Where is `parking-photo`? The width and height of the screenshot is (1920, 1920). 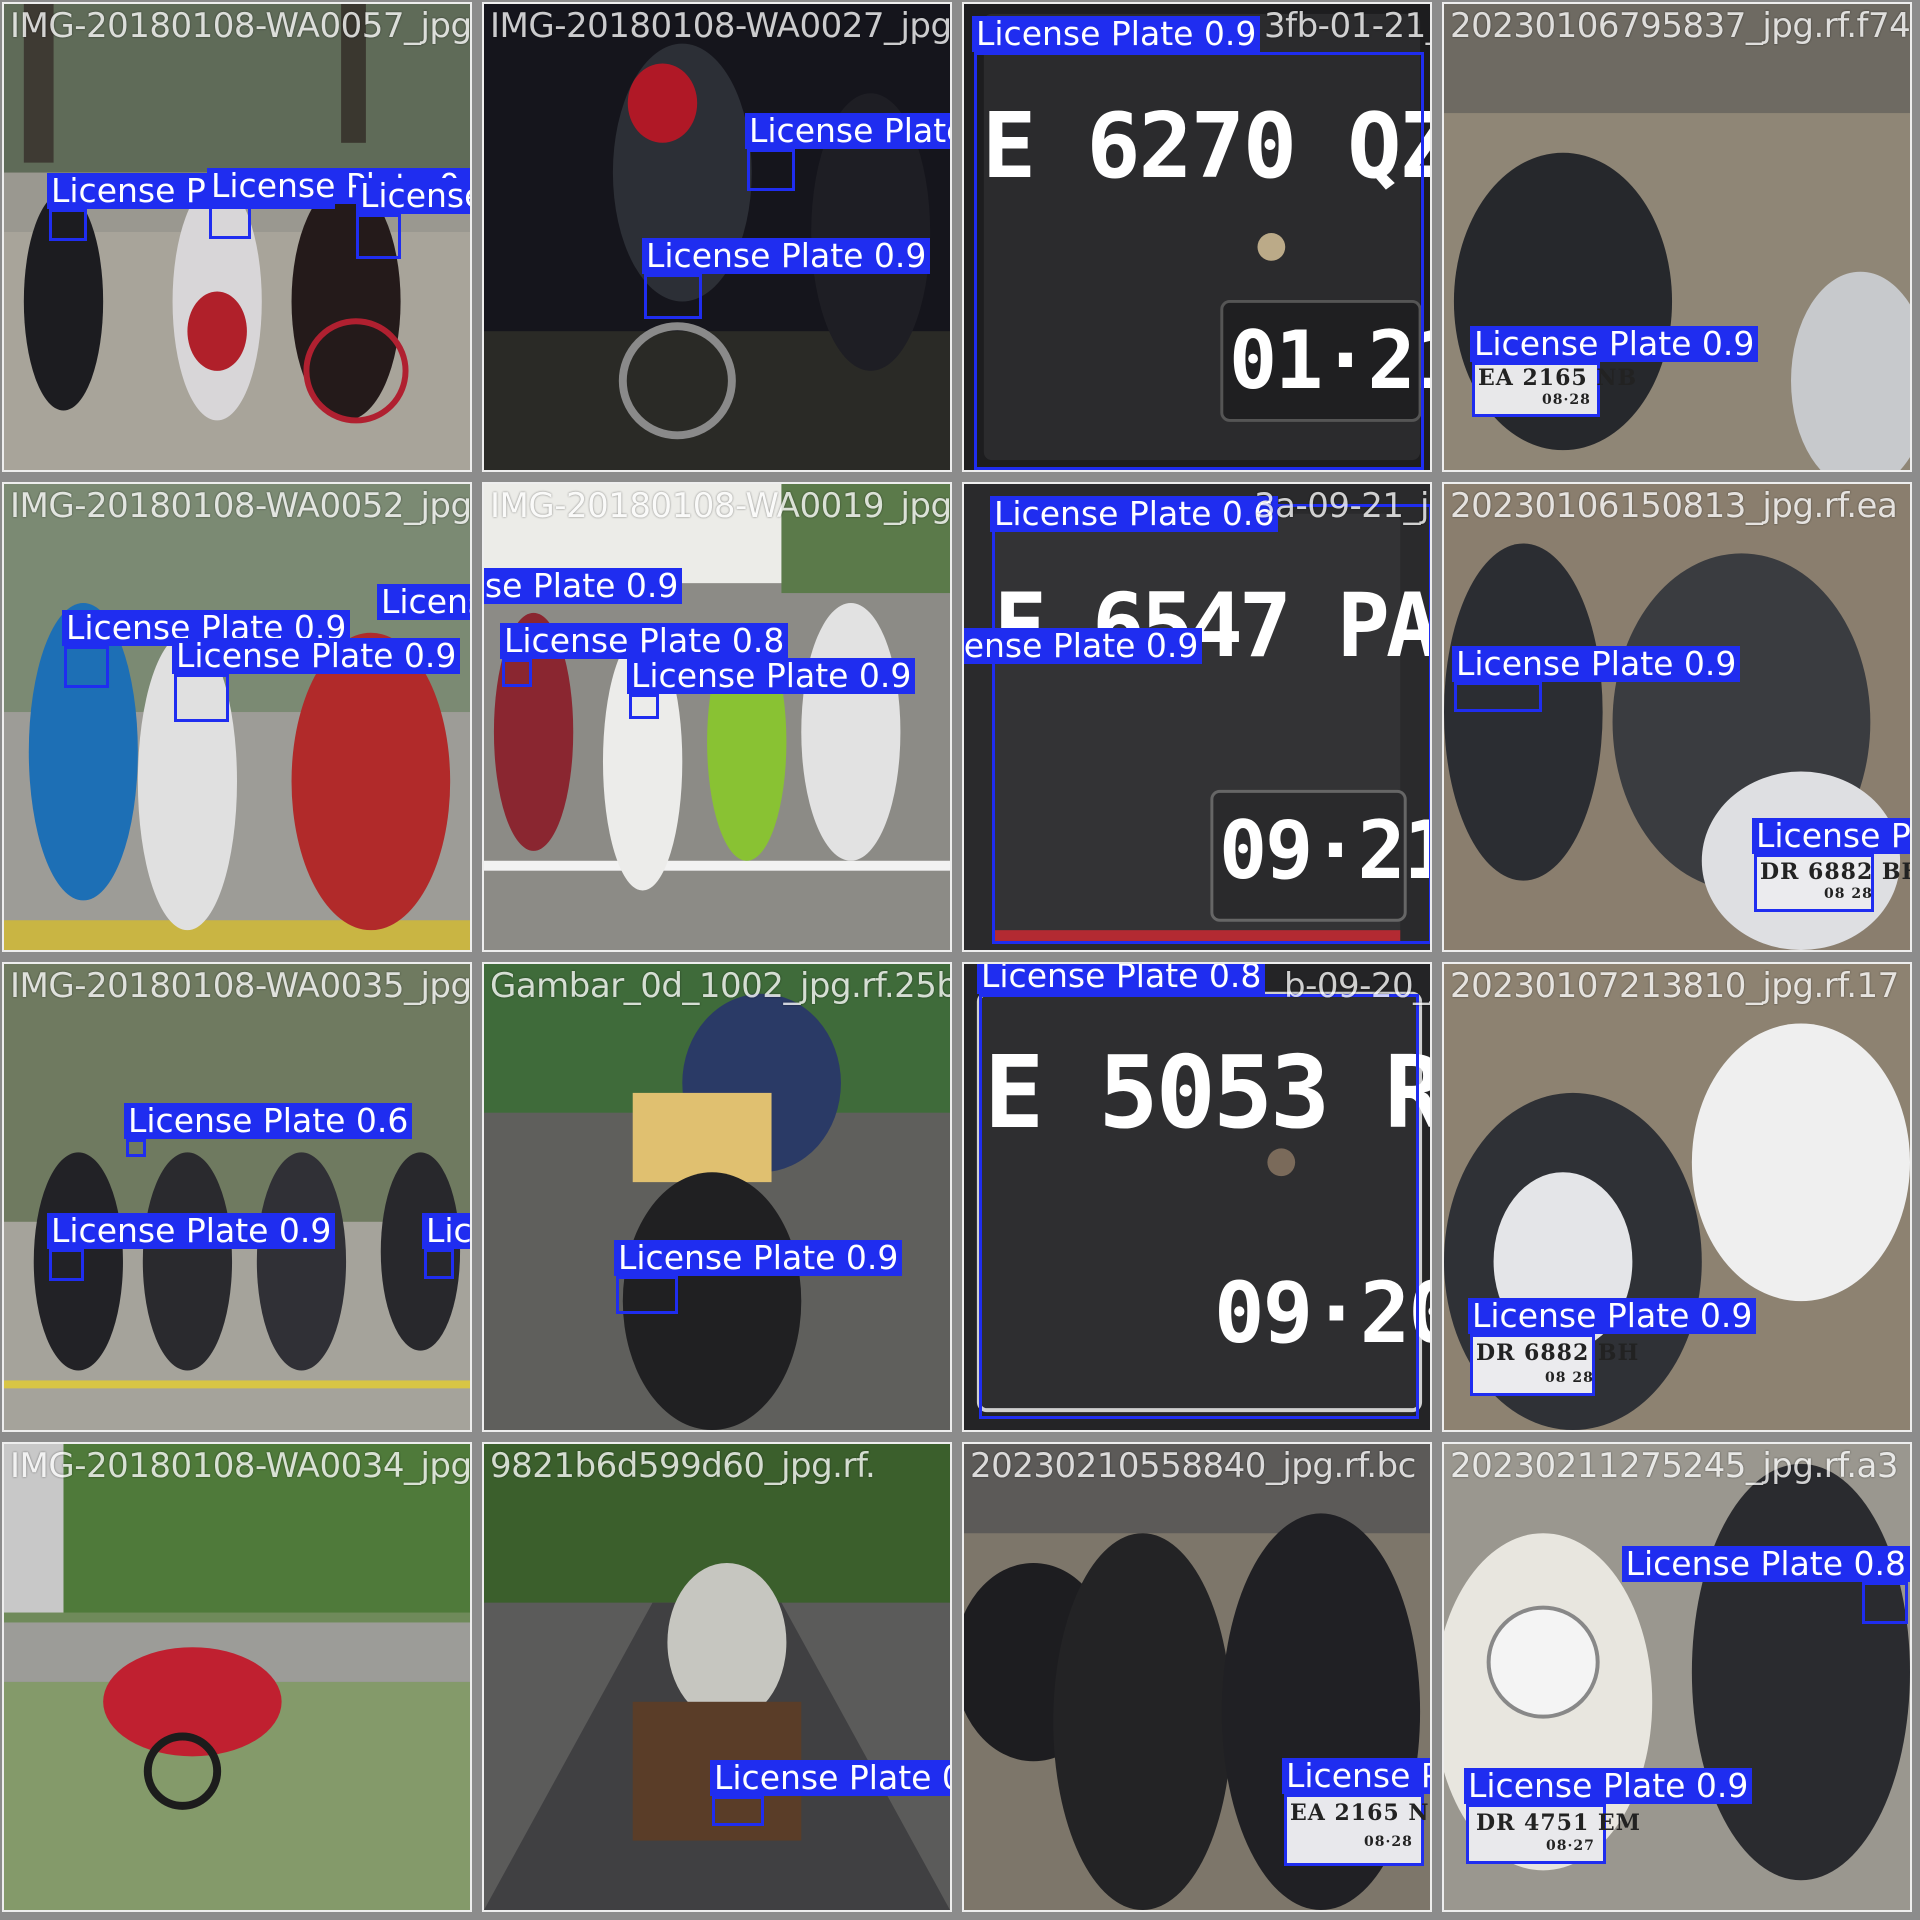
parking-photo is located at coordinates (237, 237).